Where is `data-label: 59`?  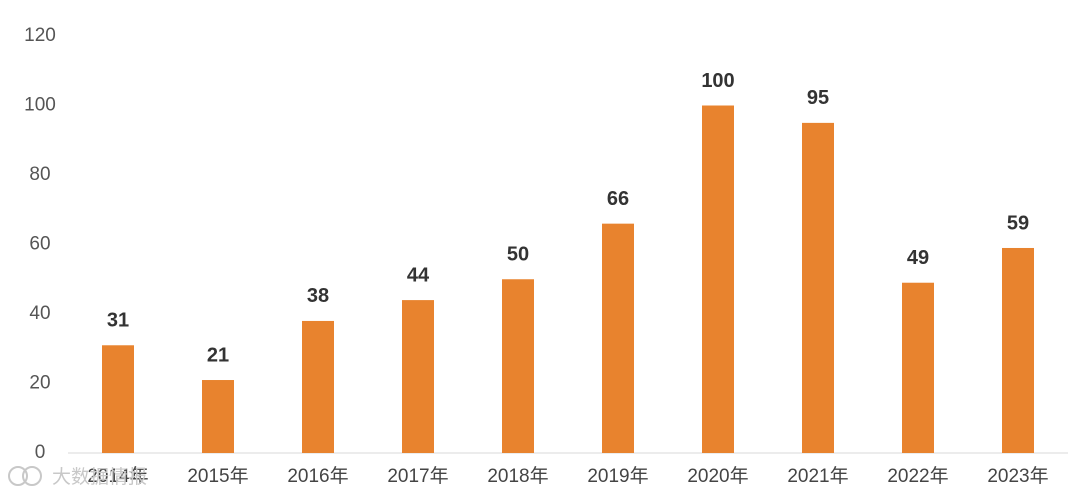
data-label: 59 is located at coordinates (1018, 223).